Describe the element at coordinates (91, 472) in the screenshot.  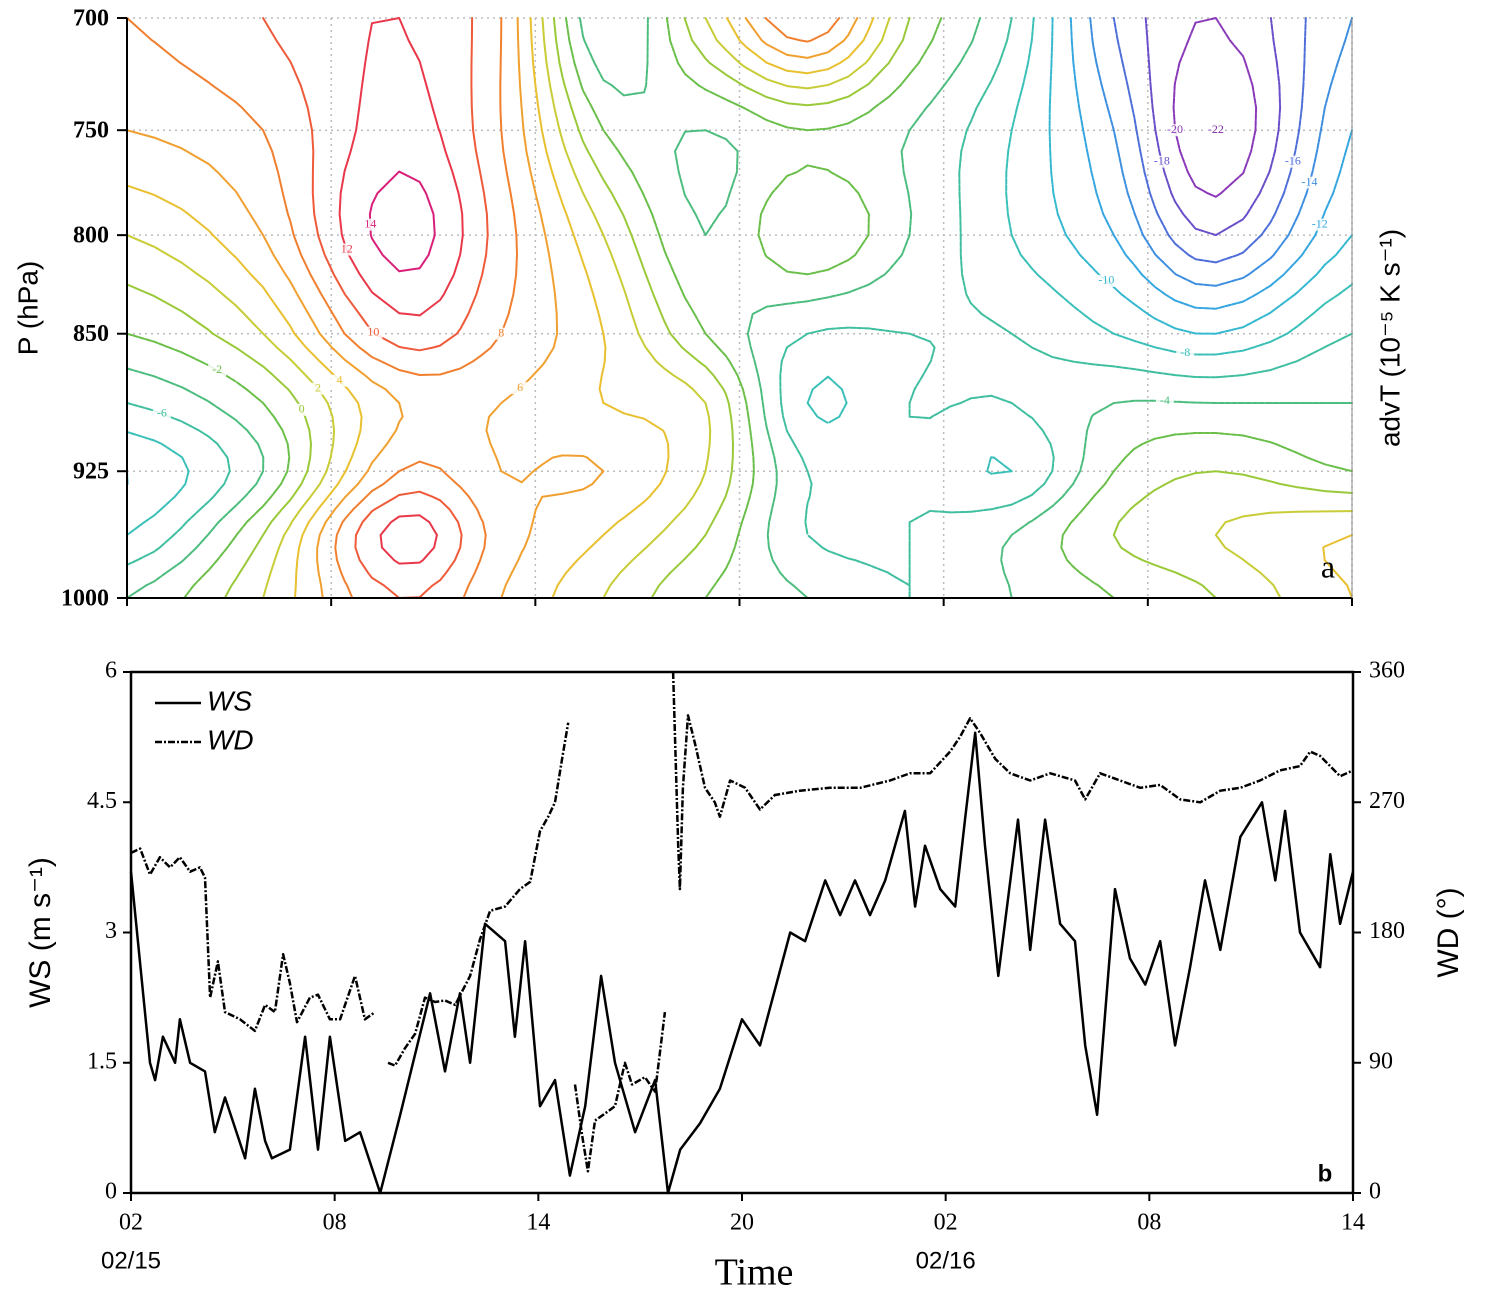
I see `y-tick-label: 925` at that location.